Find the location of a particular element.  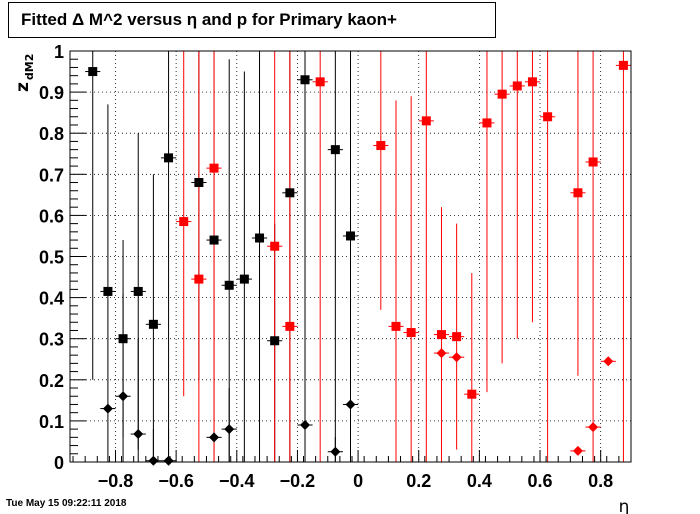

y-axis-label-sub: dM2 is located at coordinates (29, 67).